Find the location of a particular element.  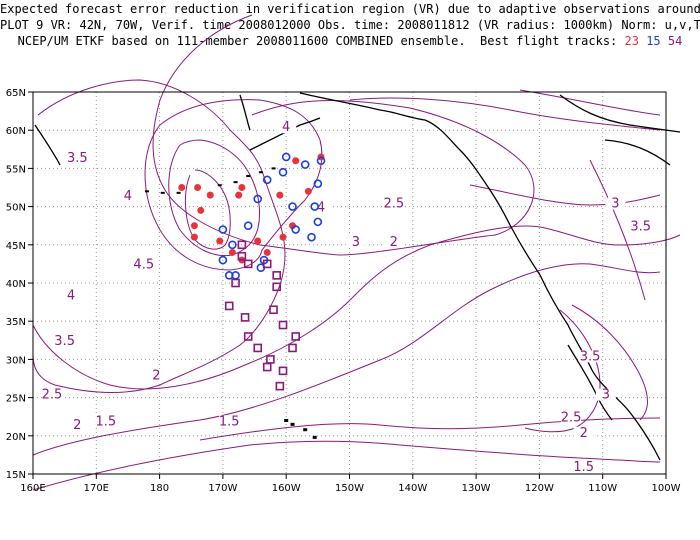

x-tick-label: 100W is located at coordinates (666, 488).